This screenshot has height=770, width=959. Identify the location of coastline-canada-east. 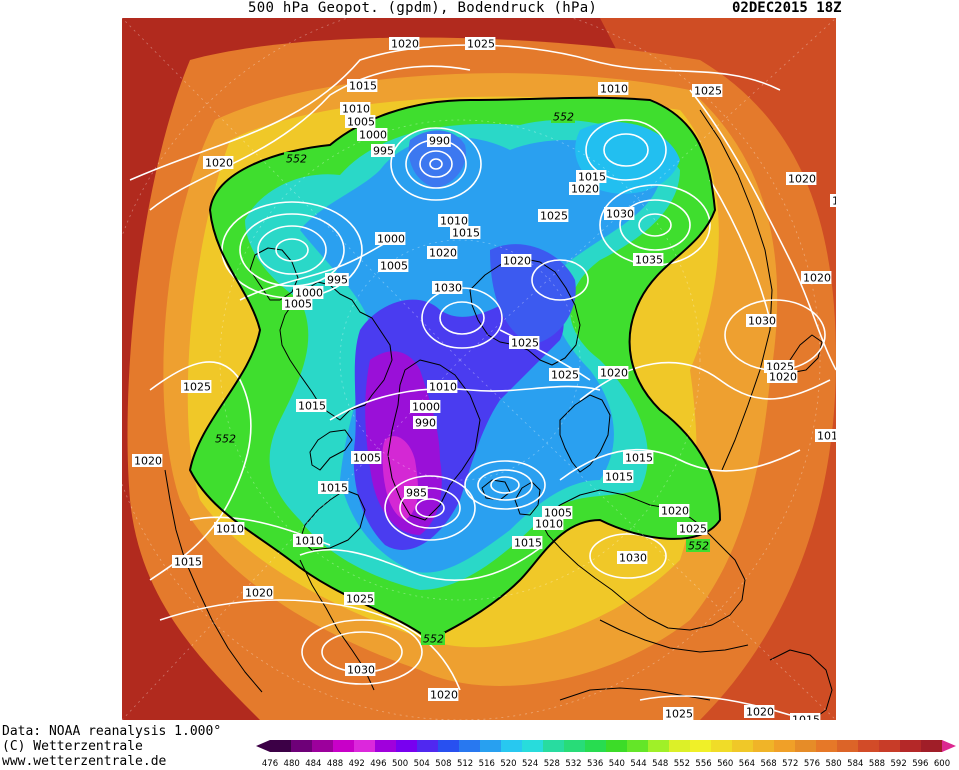
(332, 520).